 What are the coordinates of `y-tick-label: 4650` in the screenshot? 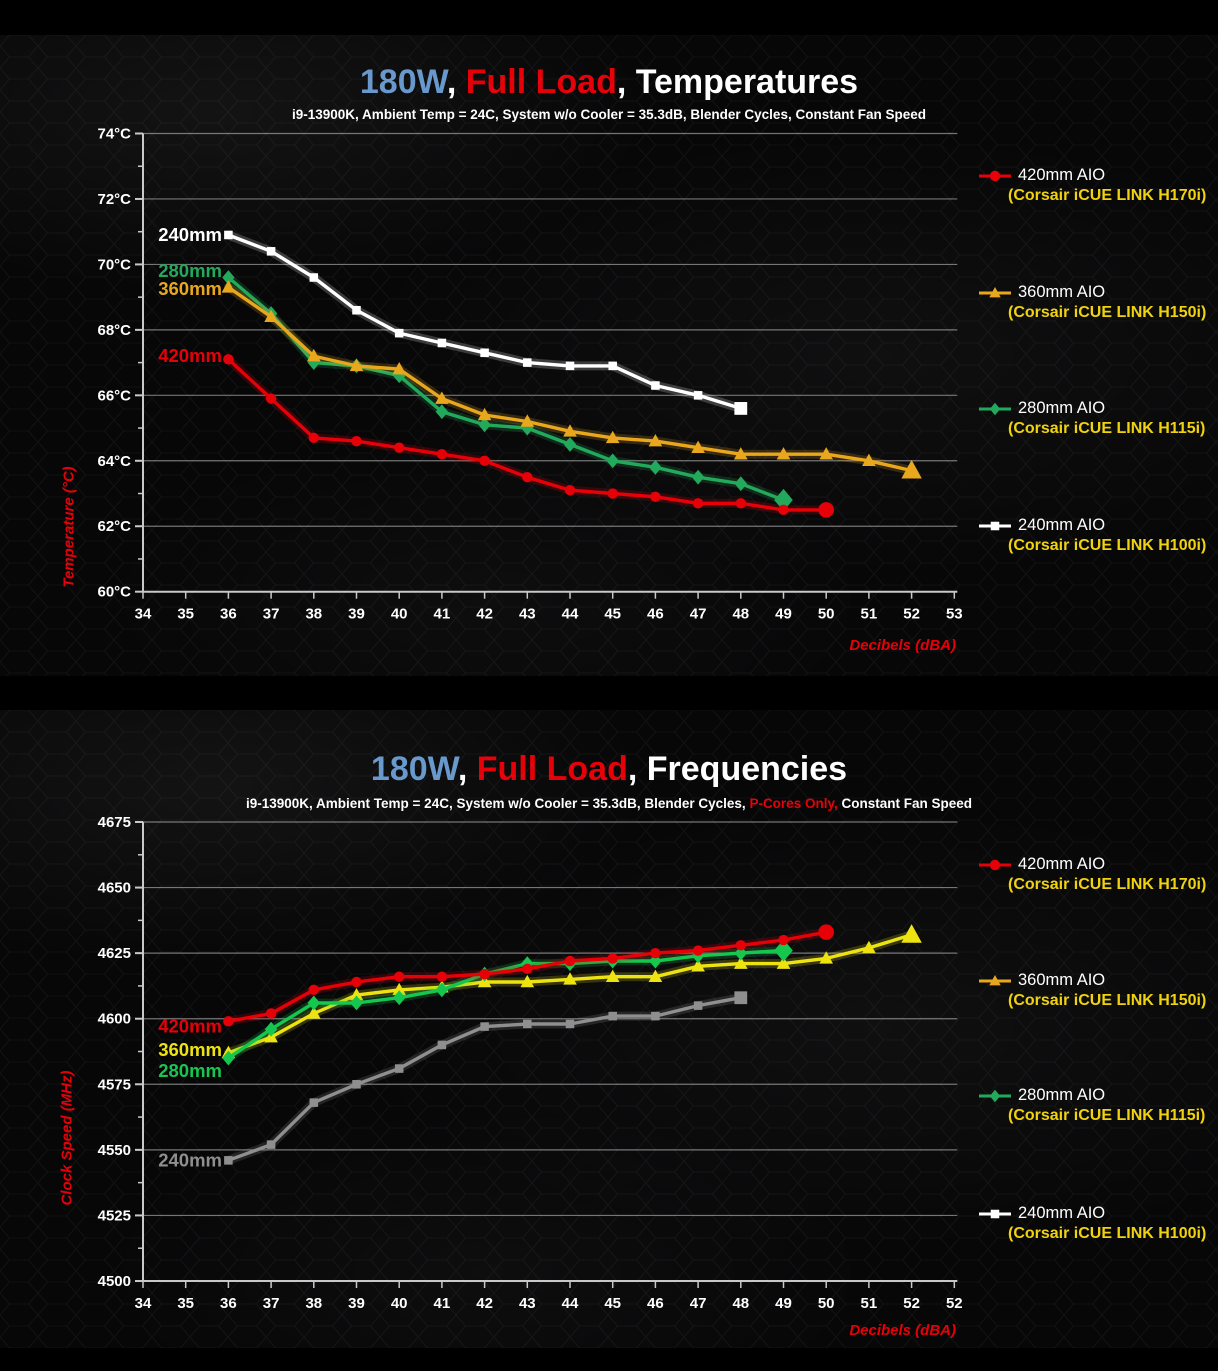 It's located at (114, 888).